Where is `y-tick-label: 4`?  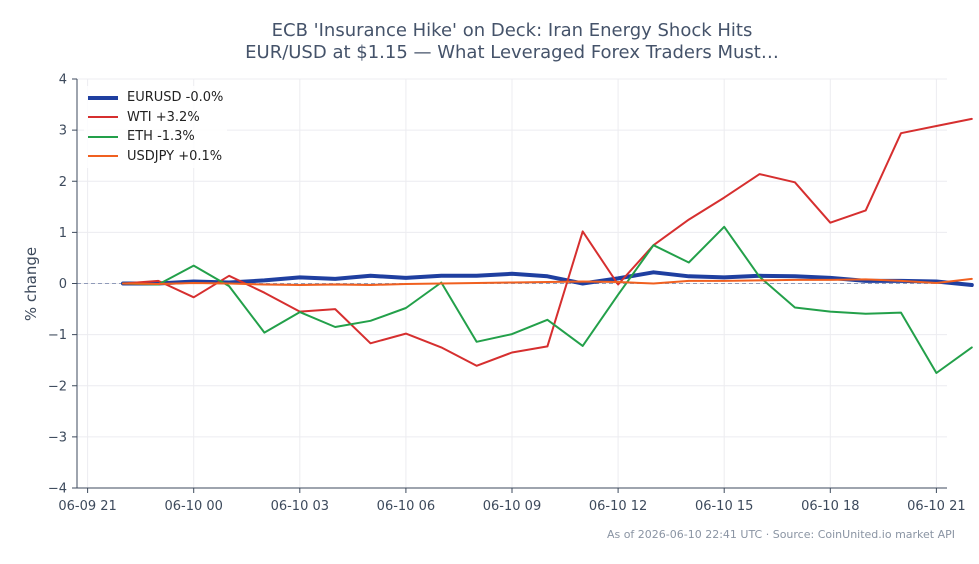 y-tick-label: 4 is located at coordinates (63, 80).